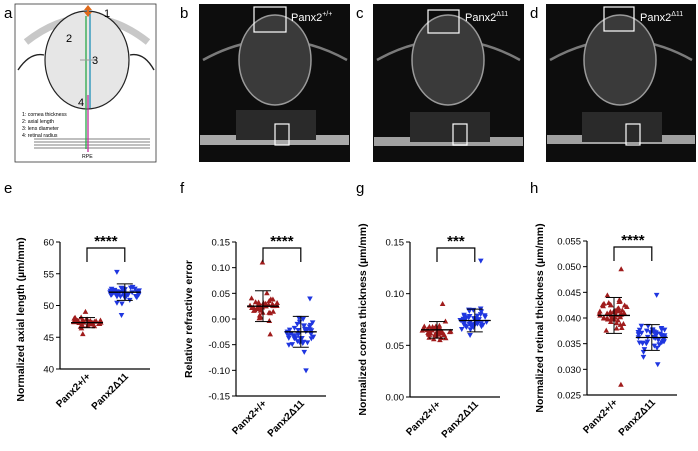  What do you see at coordinates (219, 397) in the screenshot?
I see `y-tick-label: -0.15` at bounding box center [219, 397].